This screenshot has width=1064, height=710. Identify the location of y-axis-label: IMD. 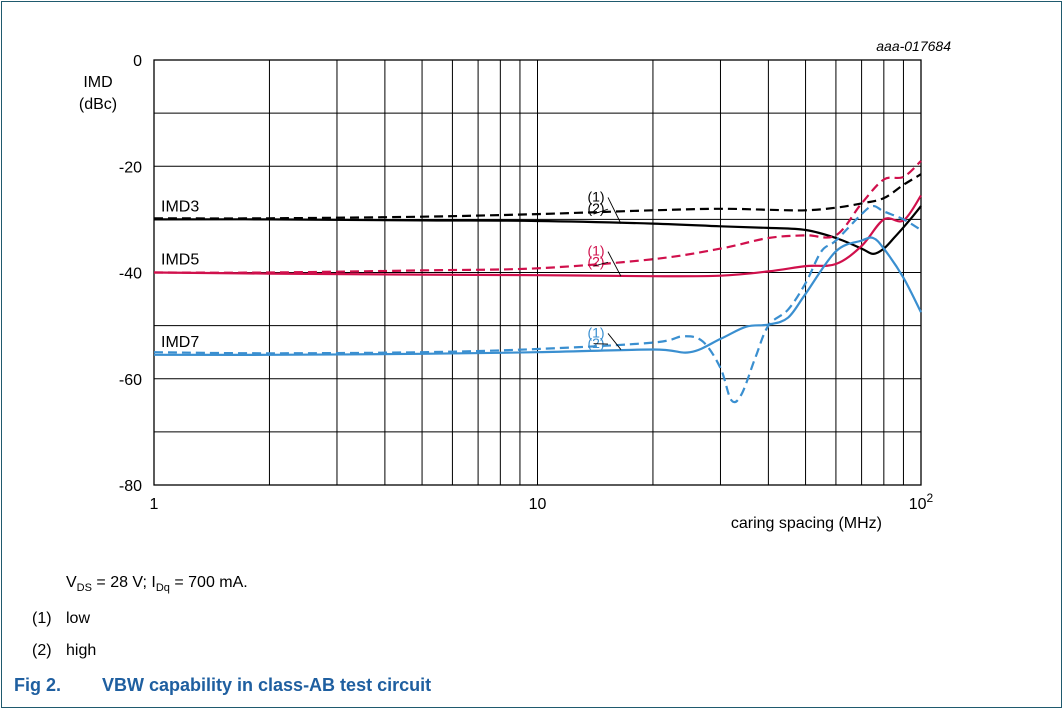
(97, 82).